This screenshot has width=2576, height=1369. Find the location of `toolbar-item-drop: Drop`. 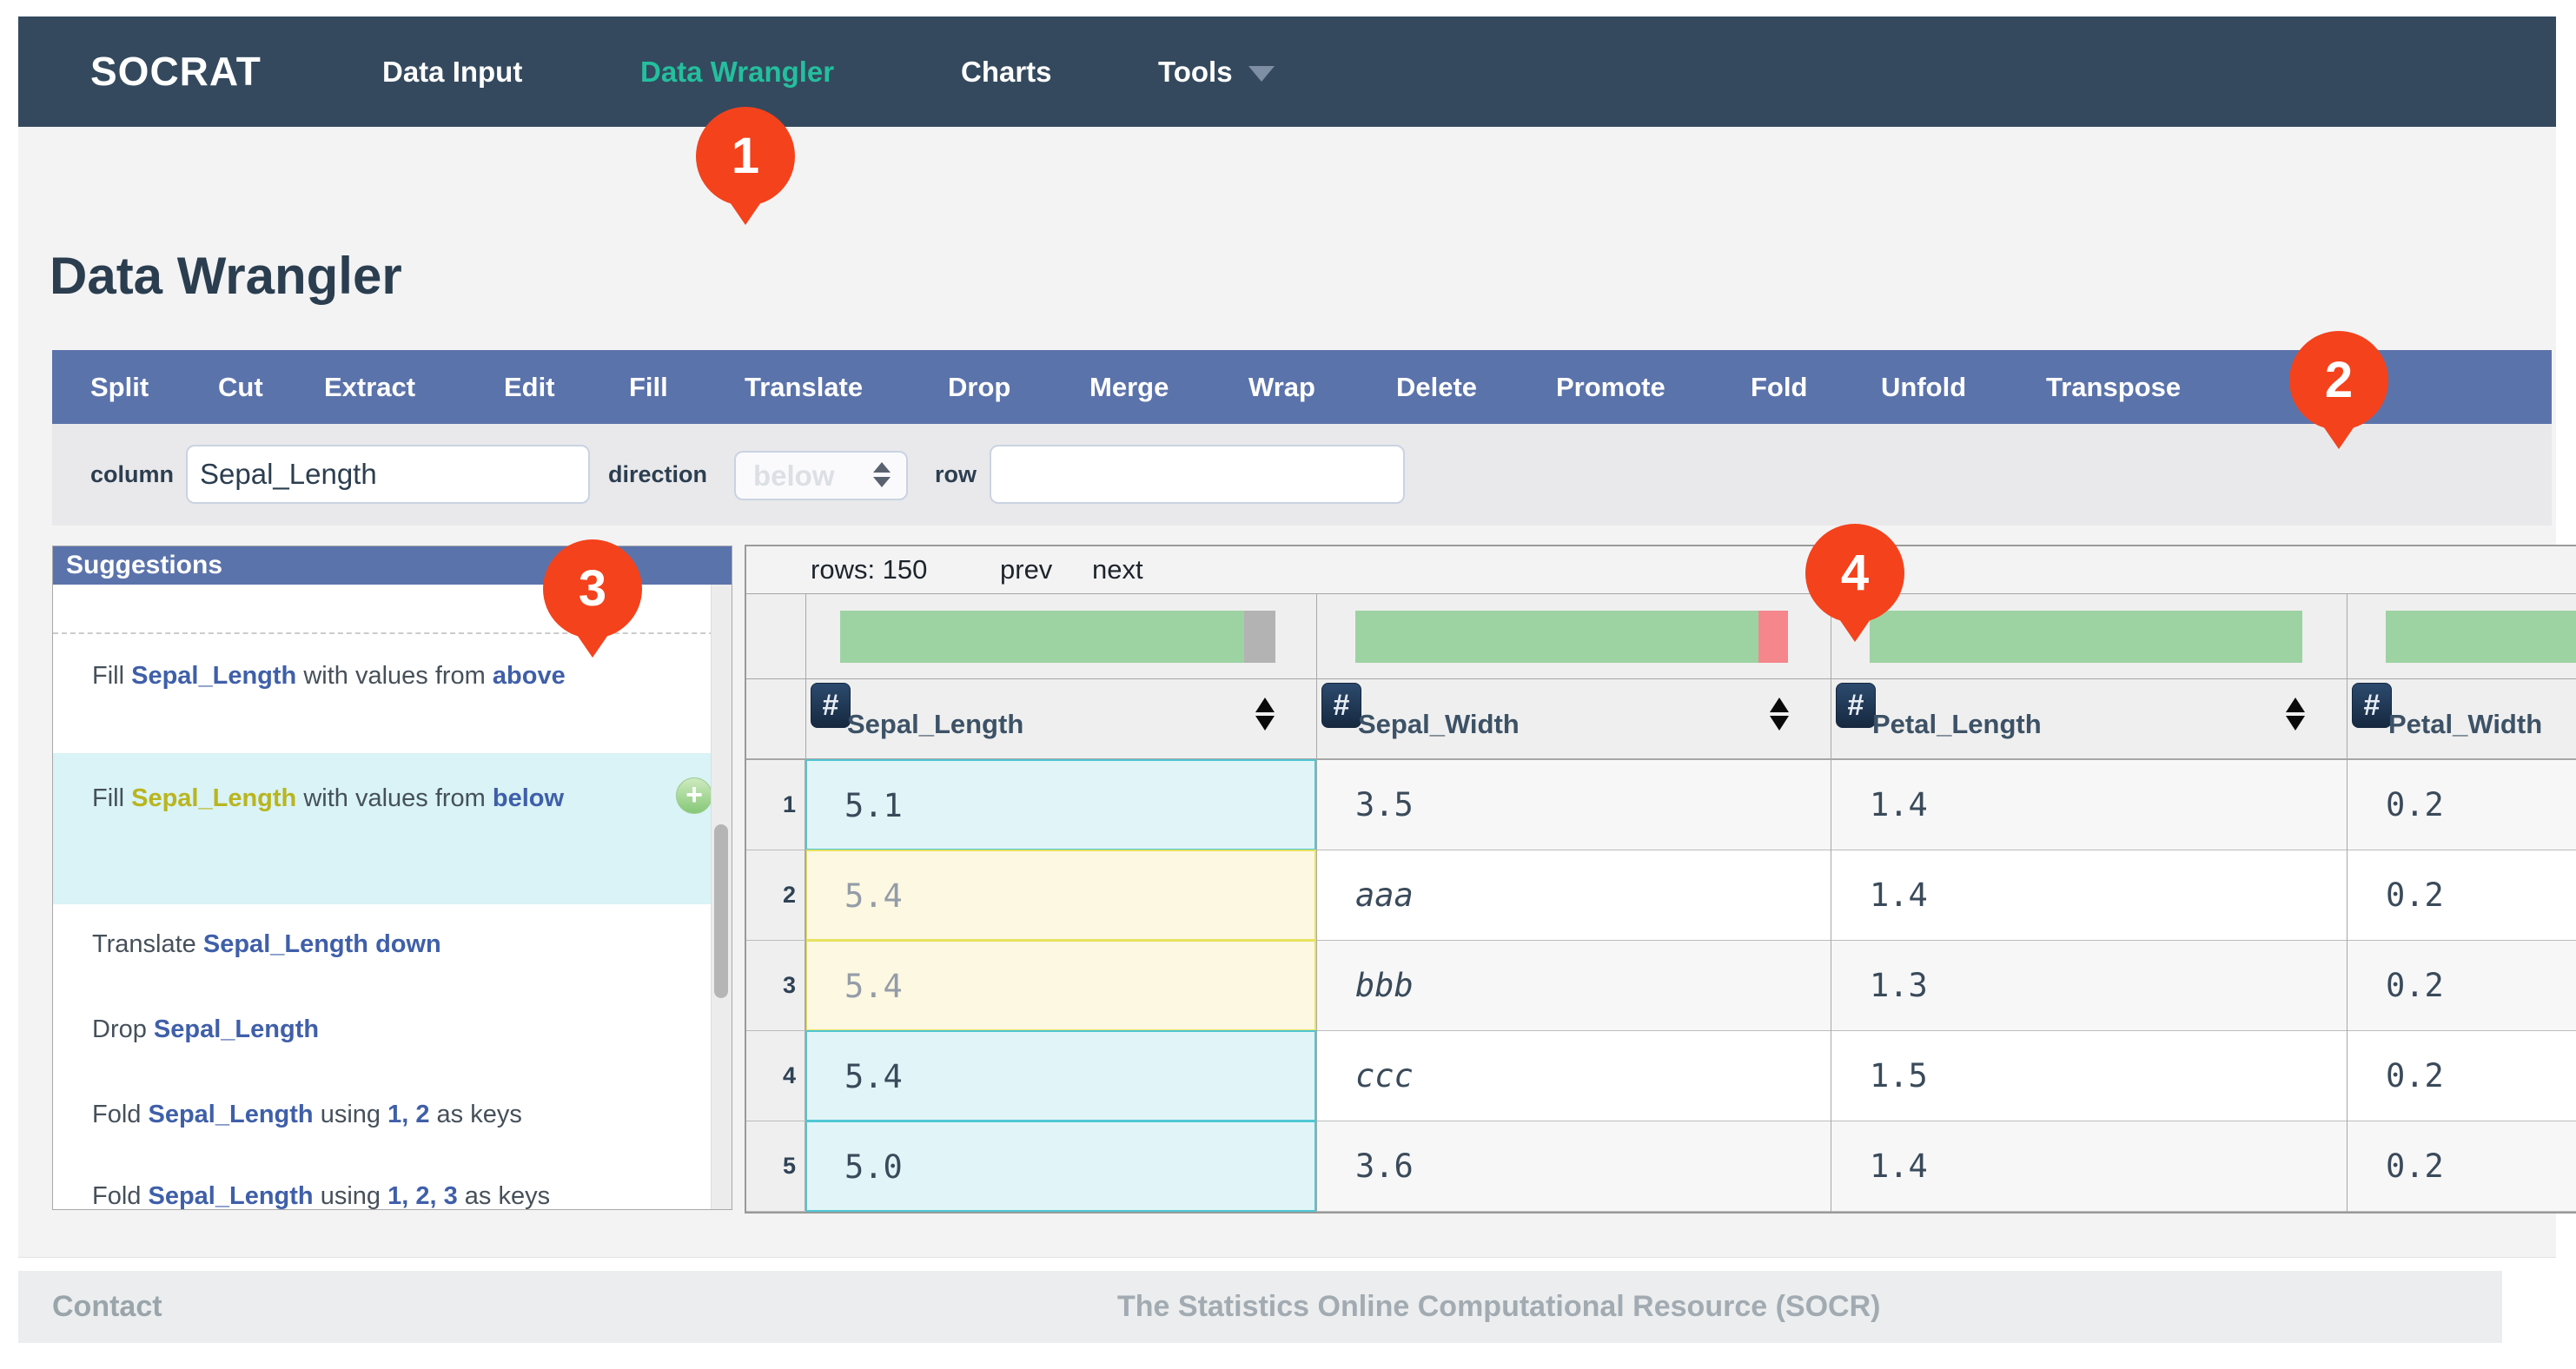

toolbar-item-drop: Drop is located at coordinates (979, 387).